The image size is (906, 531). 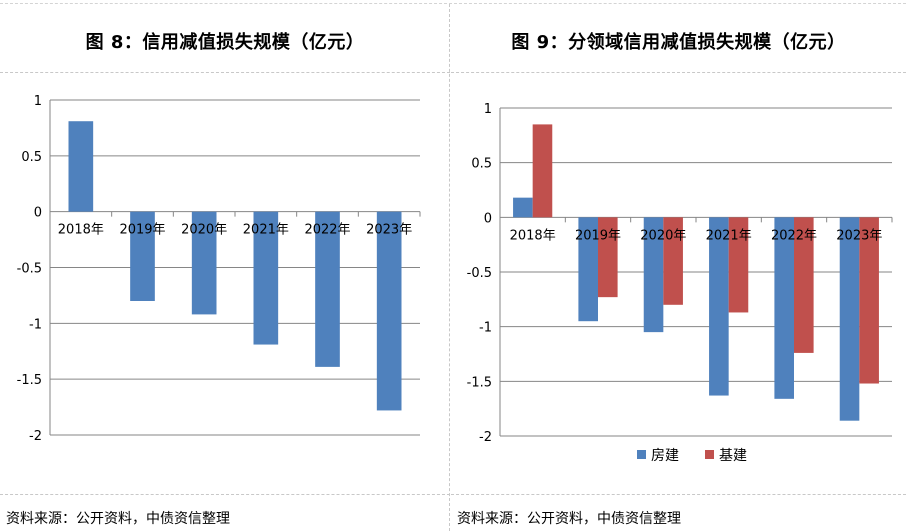 I want to click on bar-基建-2022年, so click(x=804, y=285).